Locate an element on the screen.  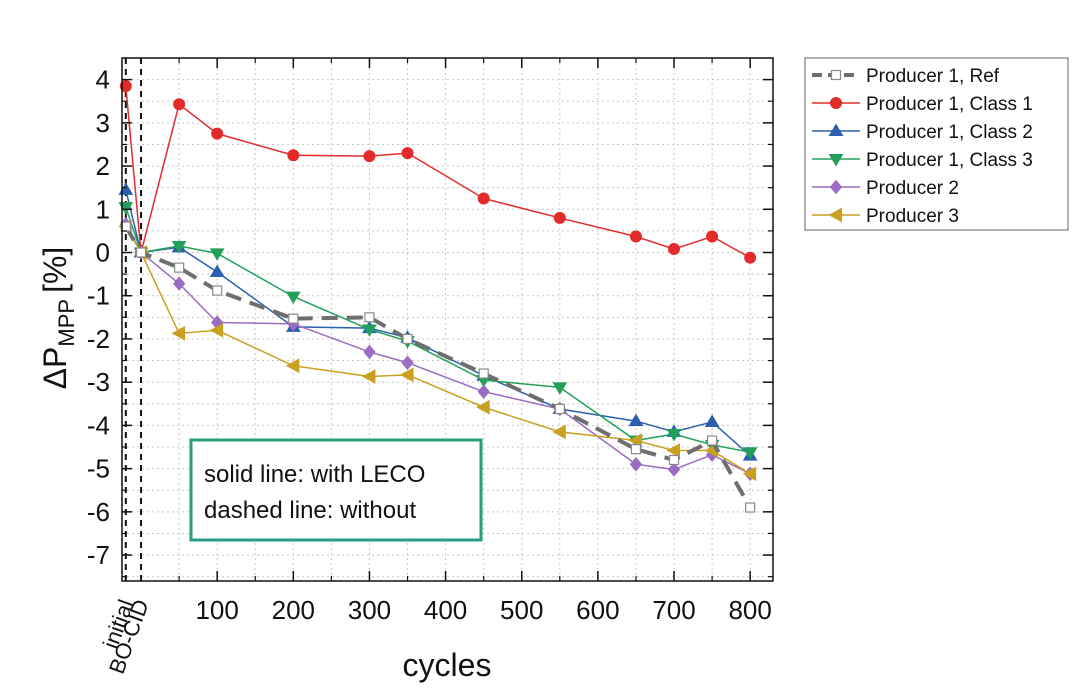
y-tick-label: 4 is located at coordinates (103, 80).